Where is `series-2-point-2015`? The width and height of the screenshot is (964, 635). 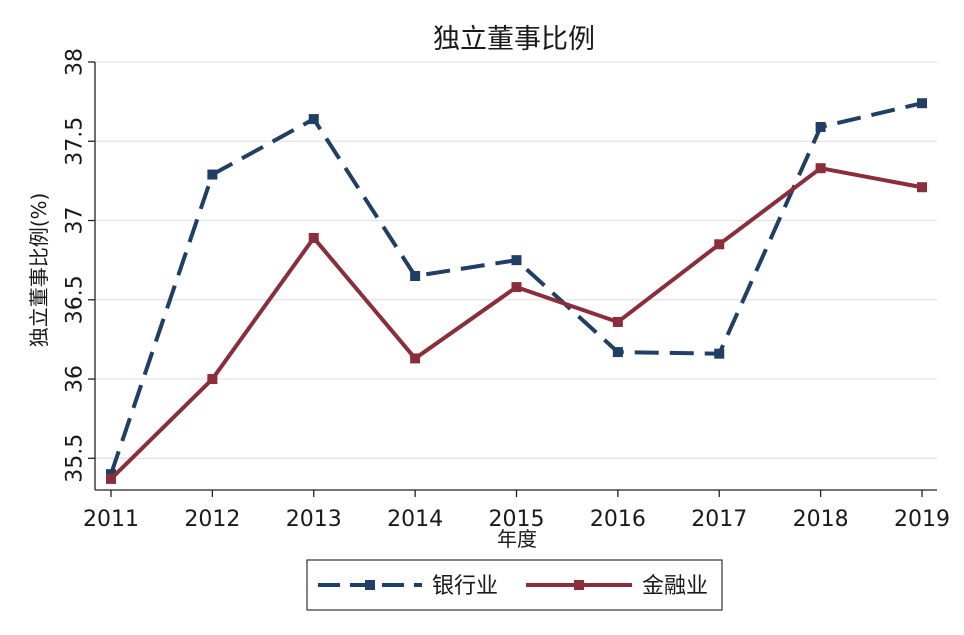
series-2-point-2015 is located at coordinates (516, 287).